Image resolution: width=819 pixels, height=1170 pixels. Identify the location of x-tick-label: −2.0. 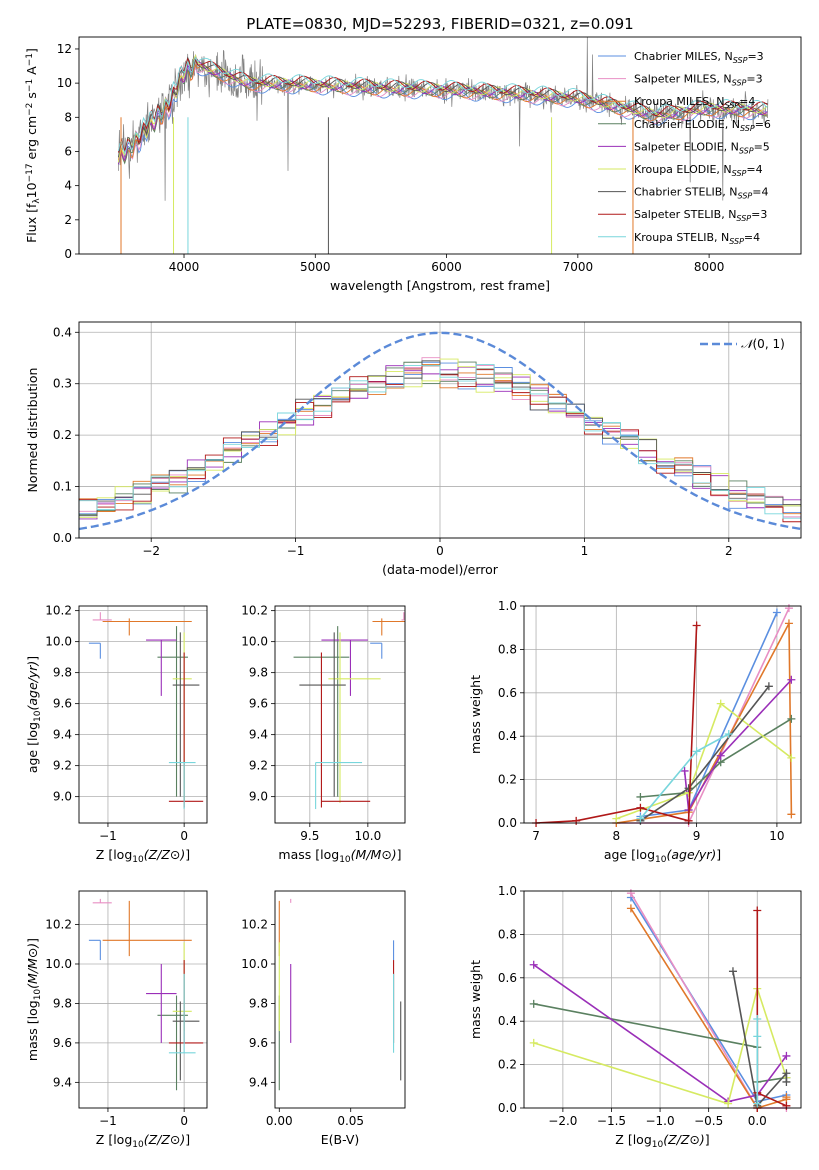
(562, 1121).